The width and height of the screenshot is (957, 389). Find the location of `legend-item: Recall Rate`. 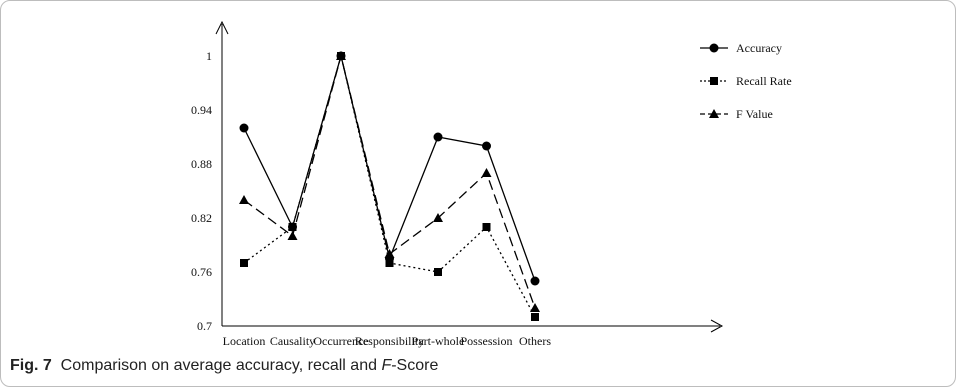

legend-item: Recall Rate is located at coordinates (746, 81).